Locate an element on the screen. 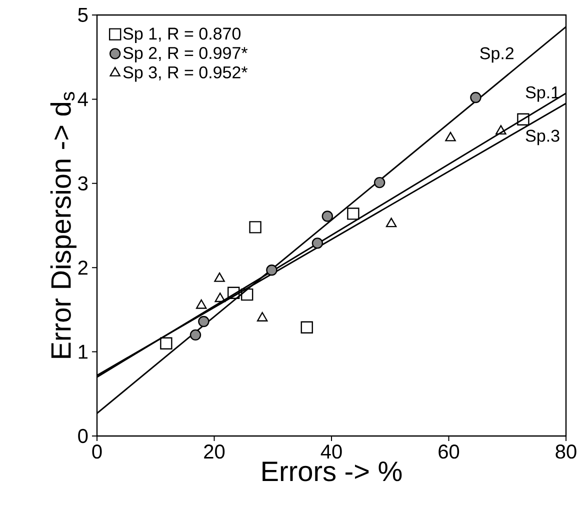 This screenshot has height=531, width=584. y-tick-label: 5 is located at coordinates (83, 15).